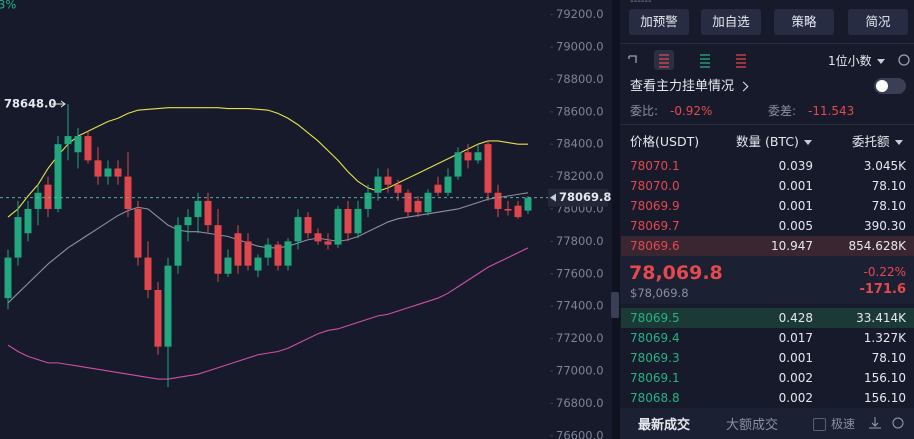  Describe the element at coordinates (752, 425) in the screenshot. I see `tab: 大额成交` at that location.